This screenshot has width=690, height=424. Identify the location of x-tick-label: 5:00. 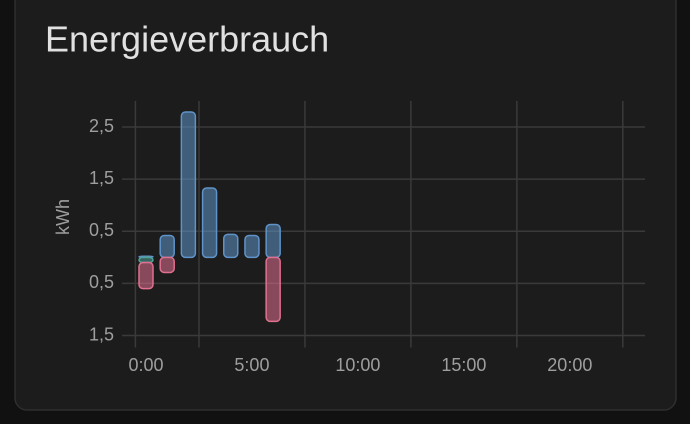
(251, 365).